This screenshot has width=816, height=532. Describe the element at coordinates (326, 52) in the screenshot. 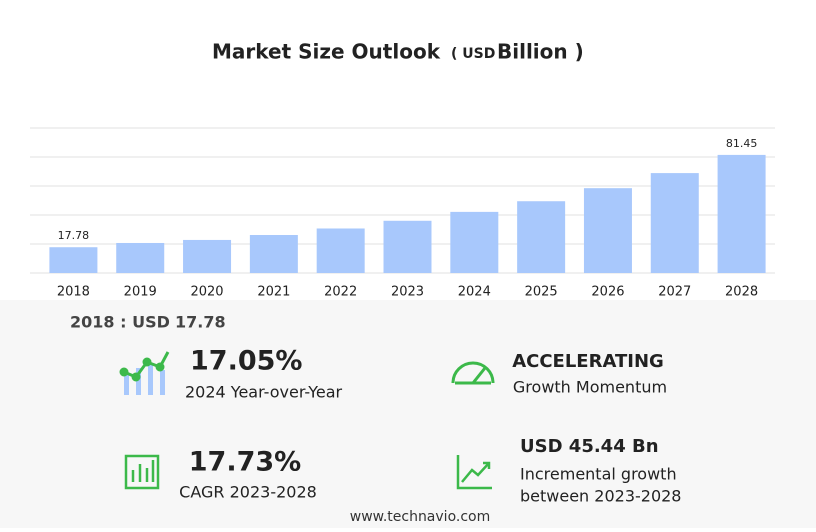

I see `chart-title: Market Size Outlook` at that location.